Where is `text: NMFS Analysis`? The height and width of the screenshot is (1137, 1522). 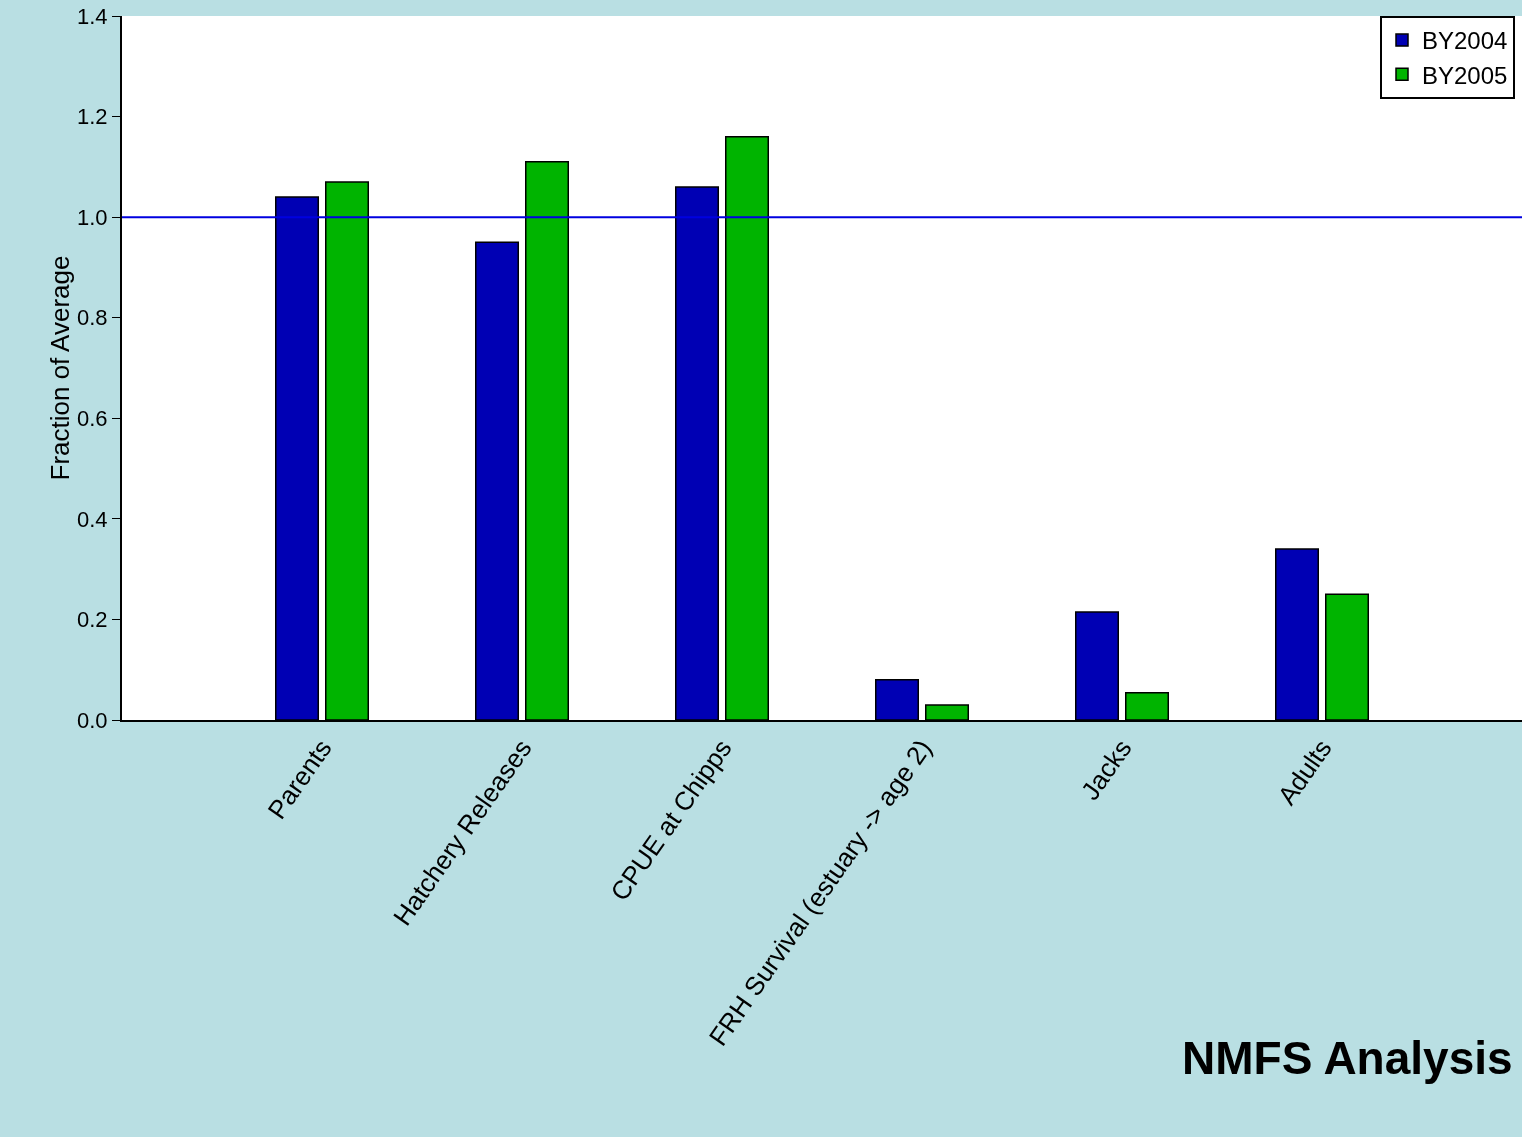
text: NMFS Analysis is located at coordinates (1347, 1058).